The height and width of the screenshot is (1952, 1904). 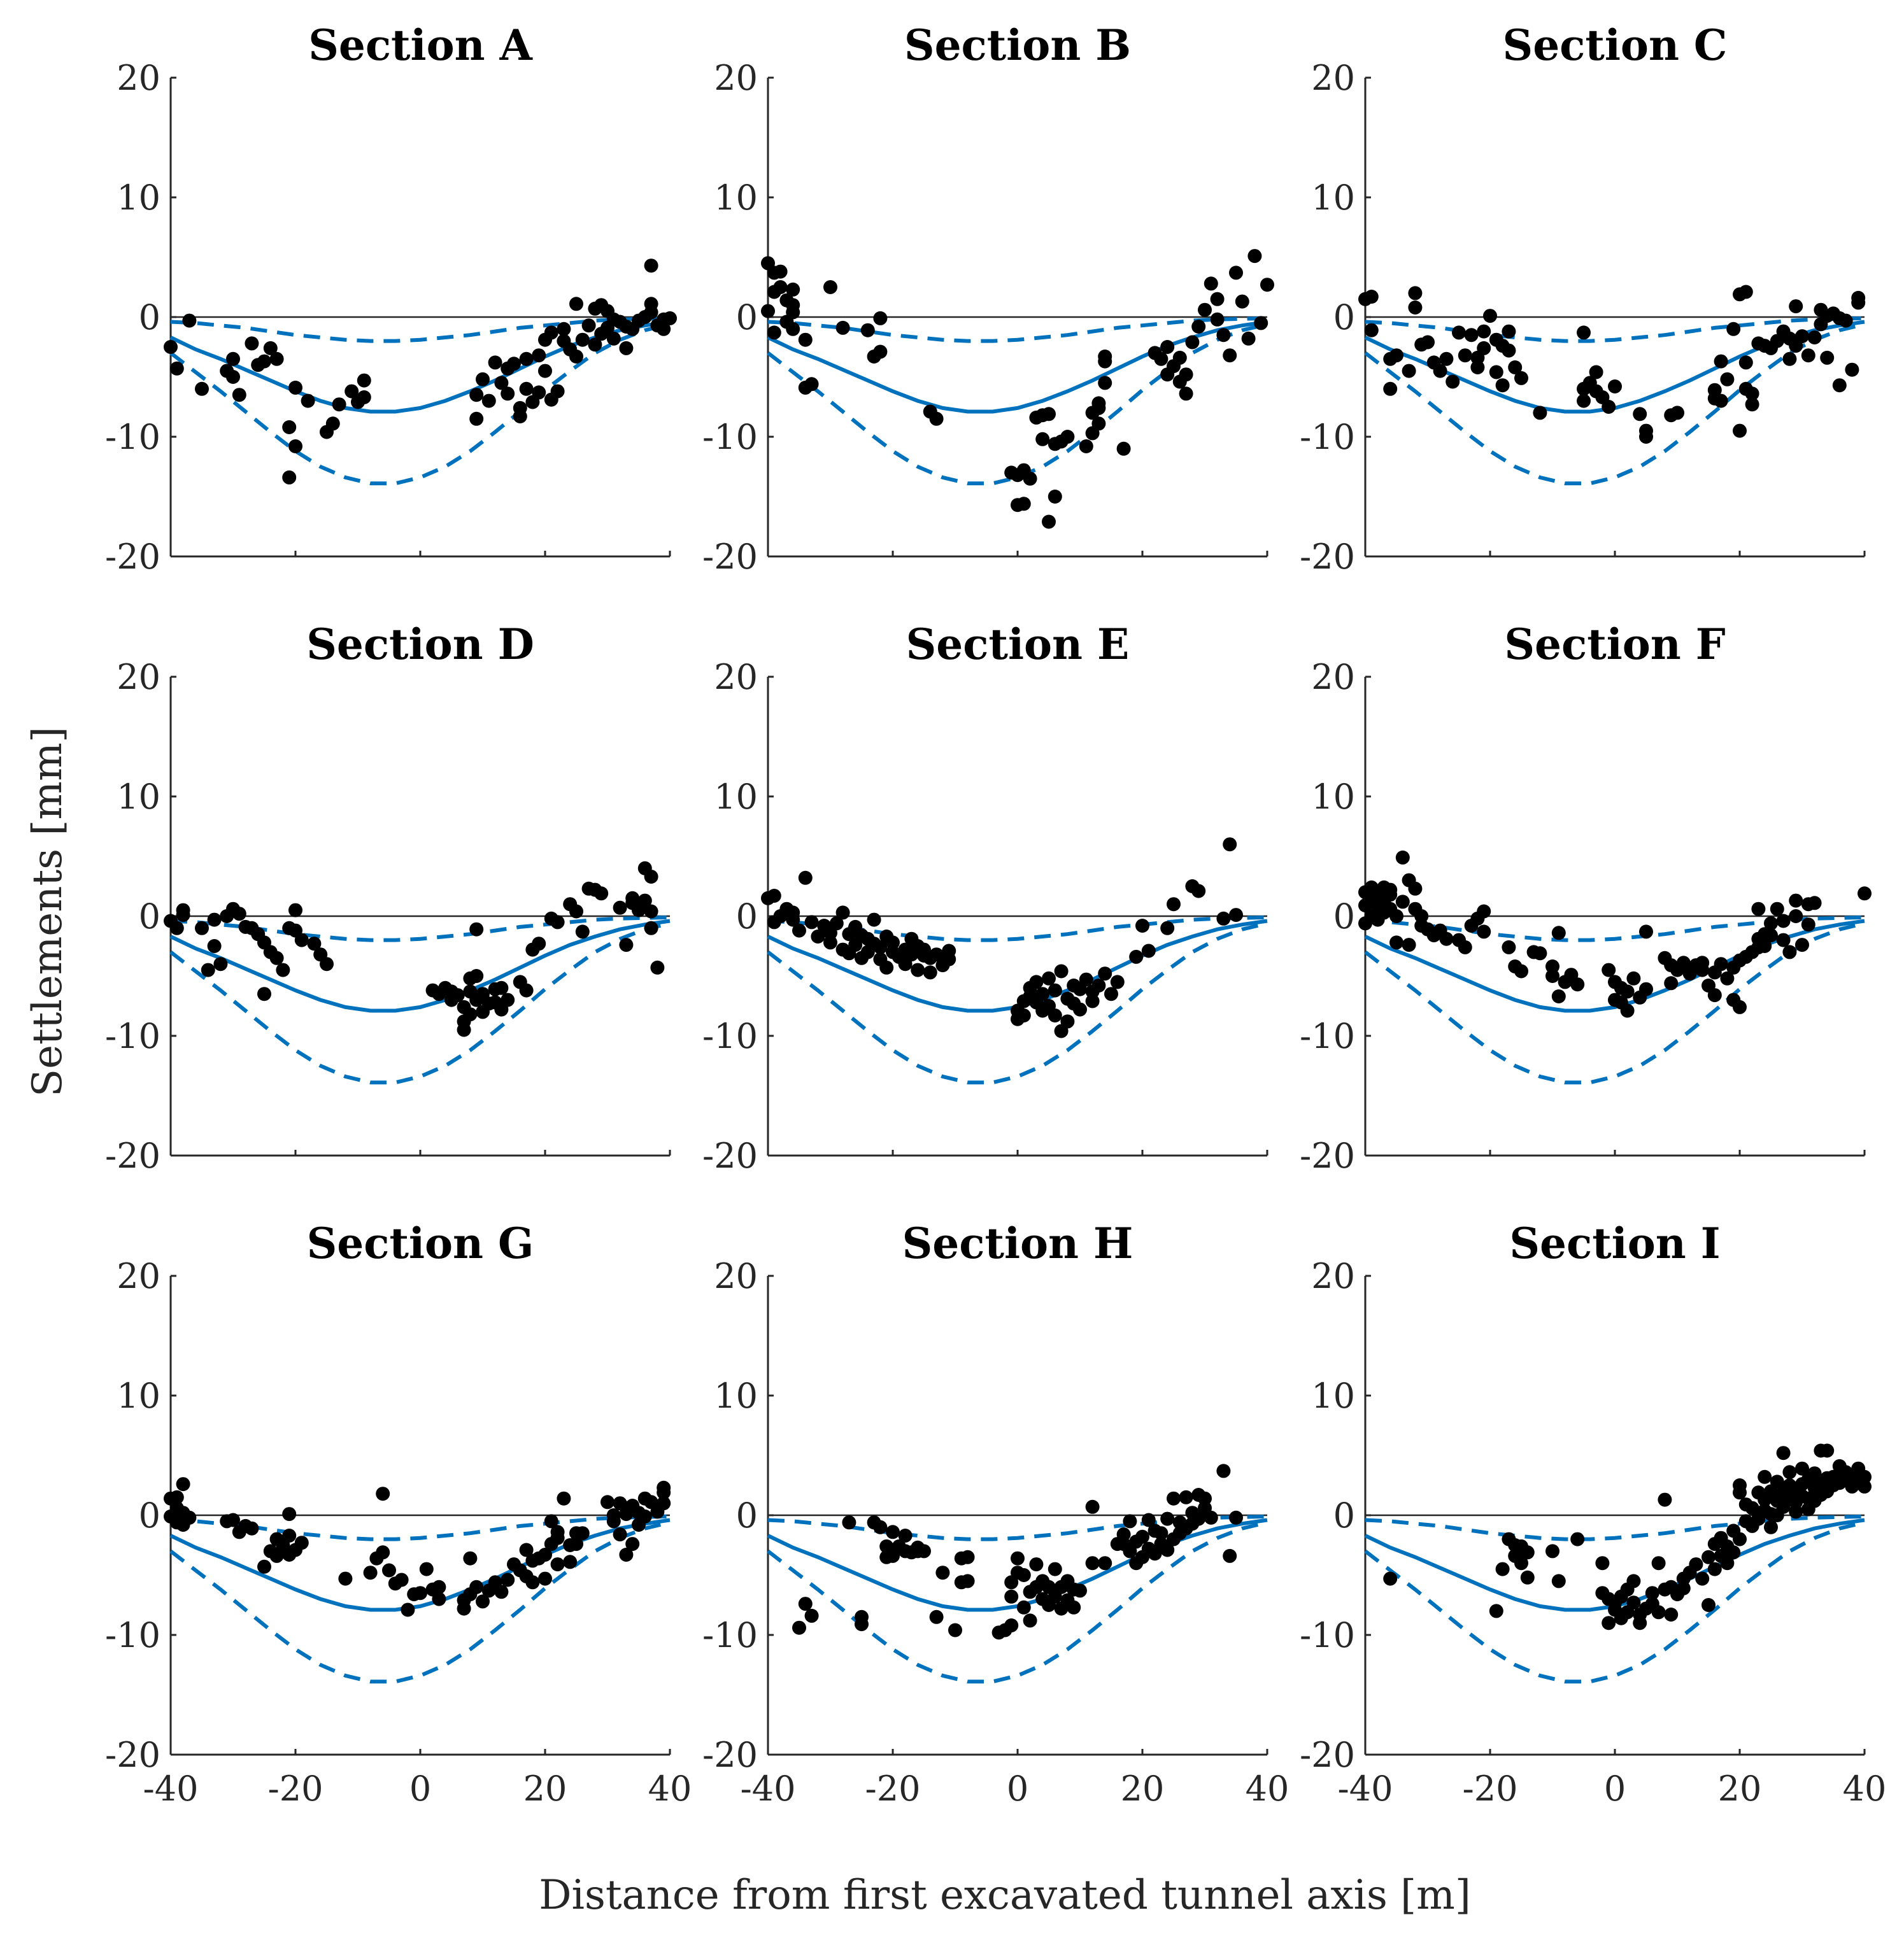 What do you see at coordinates (985, 897) in the screenshot?
I see `panel-section-e: Section E -20 -10 0 10 20` at bounding box center [985, 897].